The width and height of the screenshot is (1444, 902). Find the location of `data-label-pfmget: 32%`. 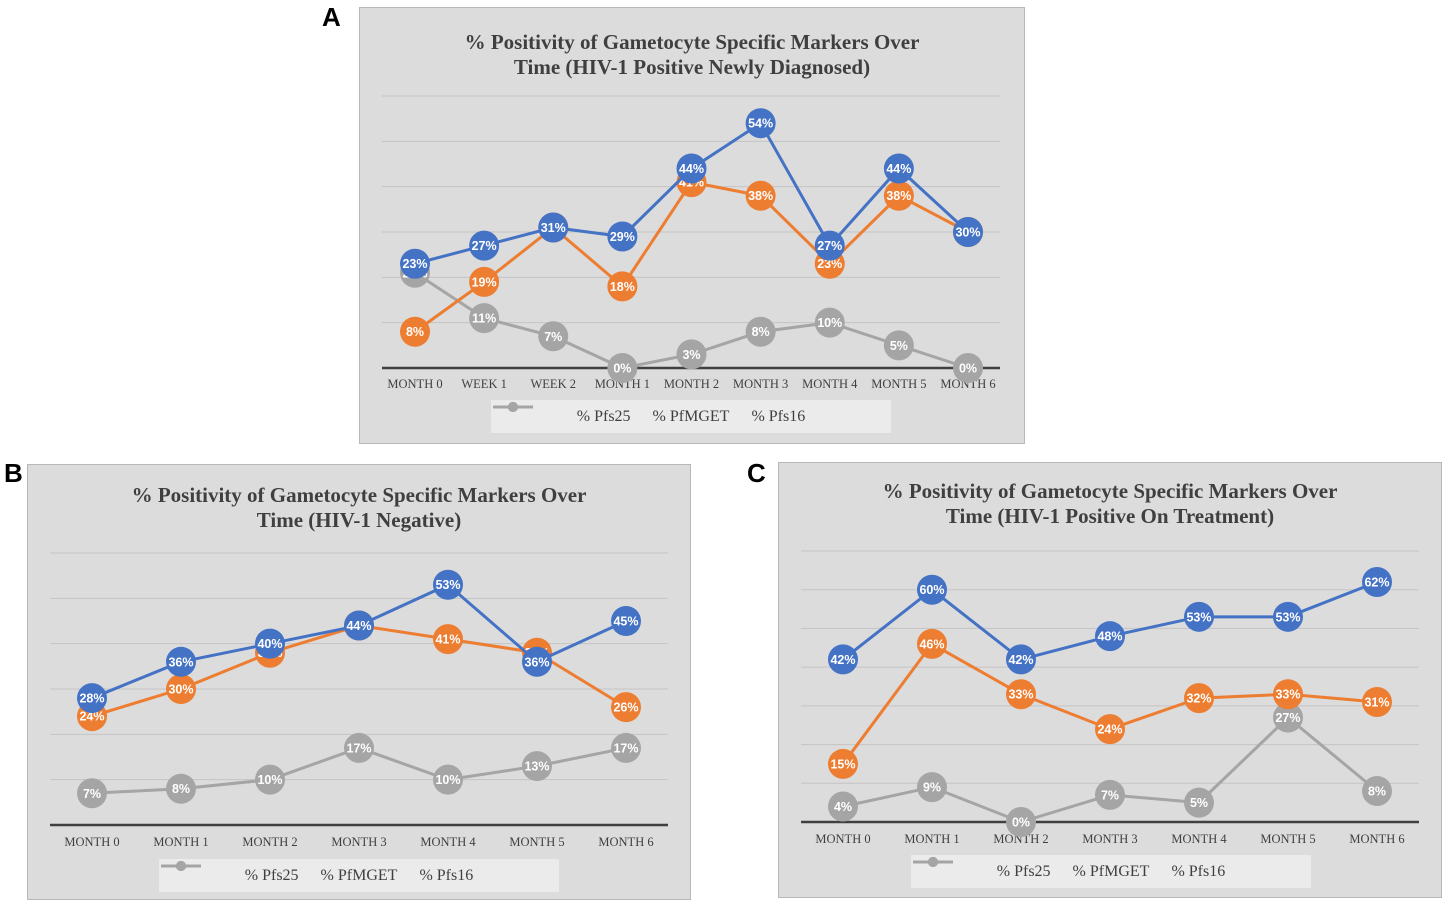

data-label-pfmget: 32% is located at coordinates (1198, 699).